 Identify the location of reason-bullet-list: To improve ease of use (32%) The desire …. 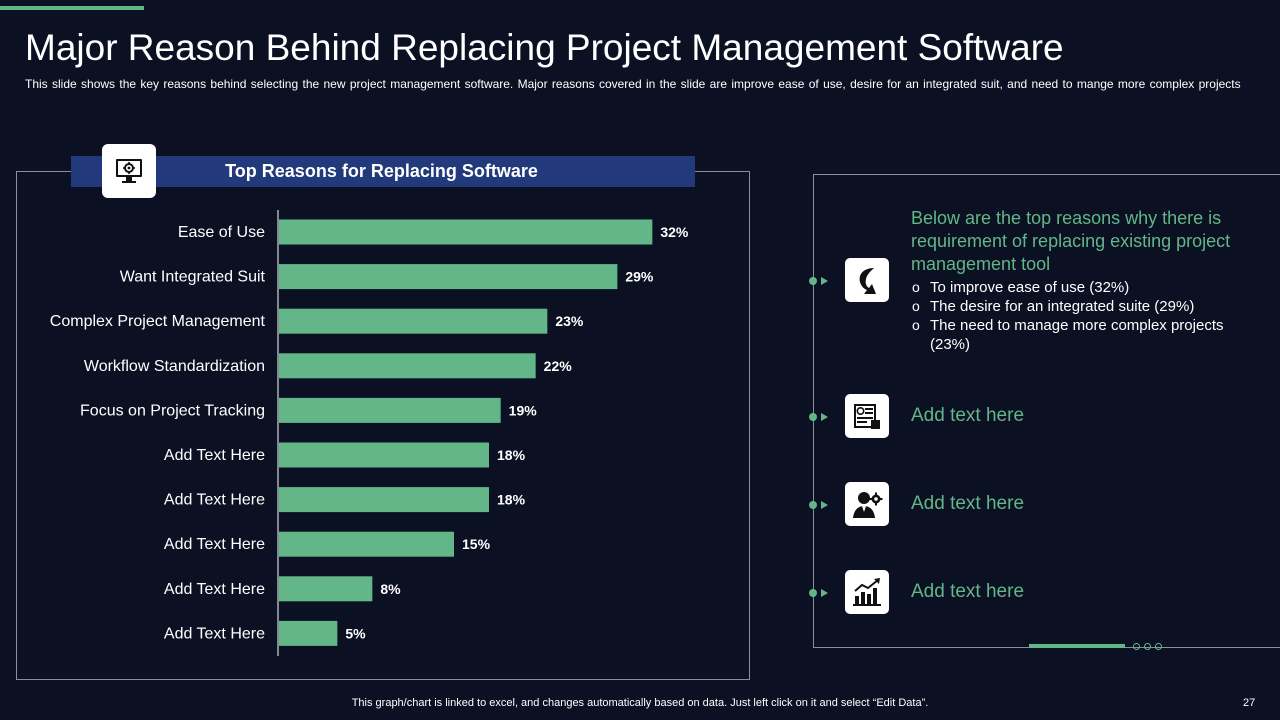
(1072, 316).